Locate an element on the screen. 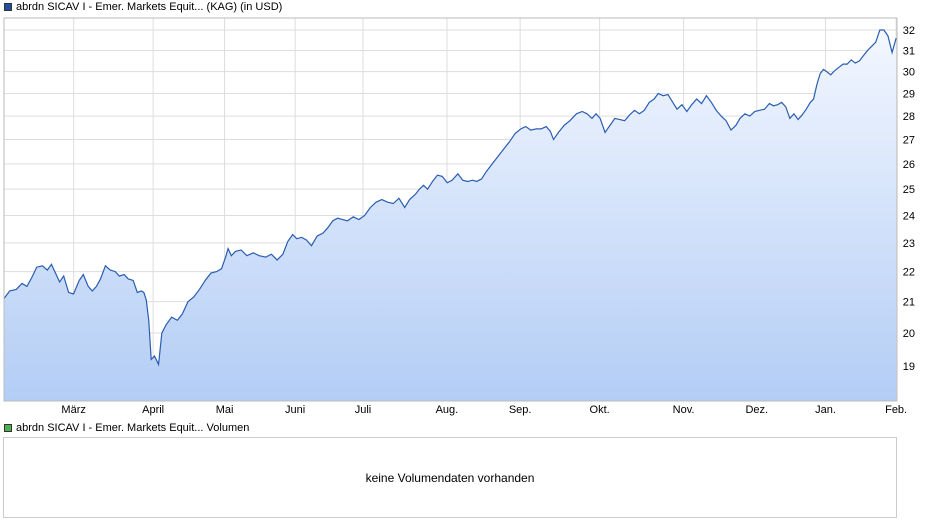 The image size is (940, 526). y-tick-label: 24 is located at coordinates (909, 216).